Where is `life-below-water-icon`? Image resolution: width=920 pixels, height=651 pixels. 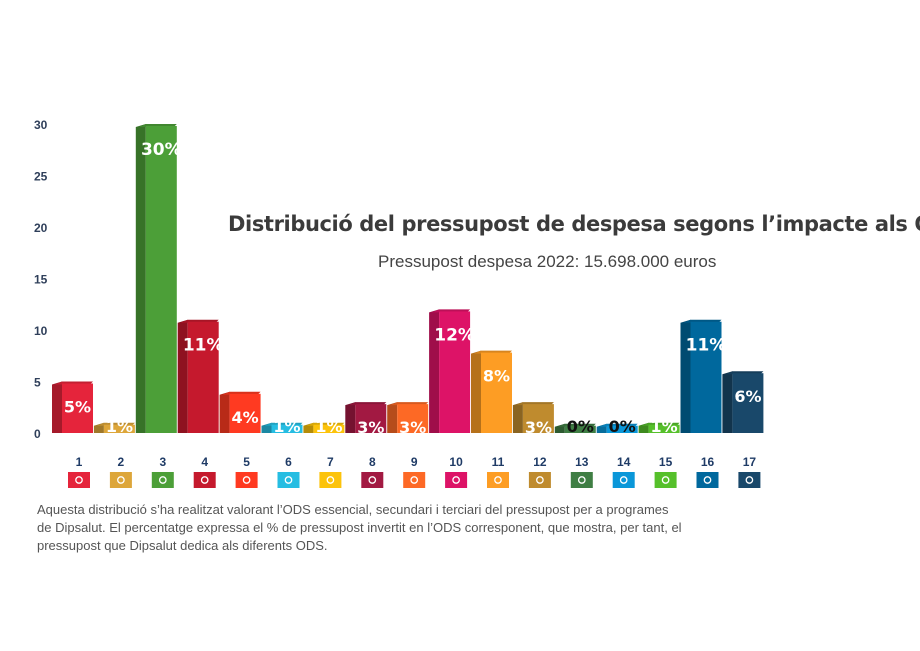 life-below-water-icon is located at coordinates (623, 480).